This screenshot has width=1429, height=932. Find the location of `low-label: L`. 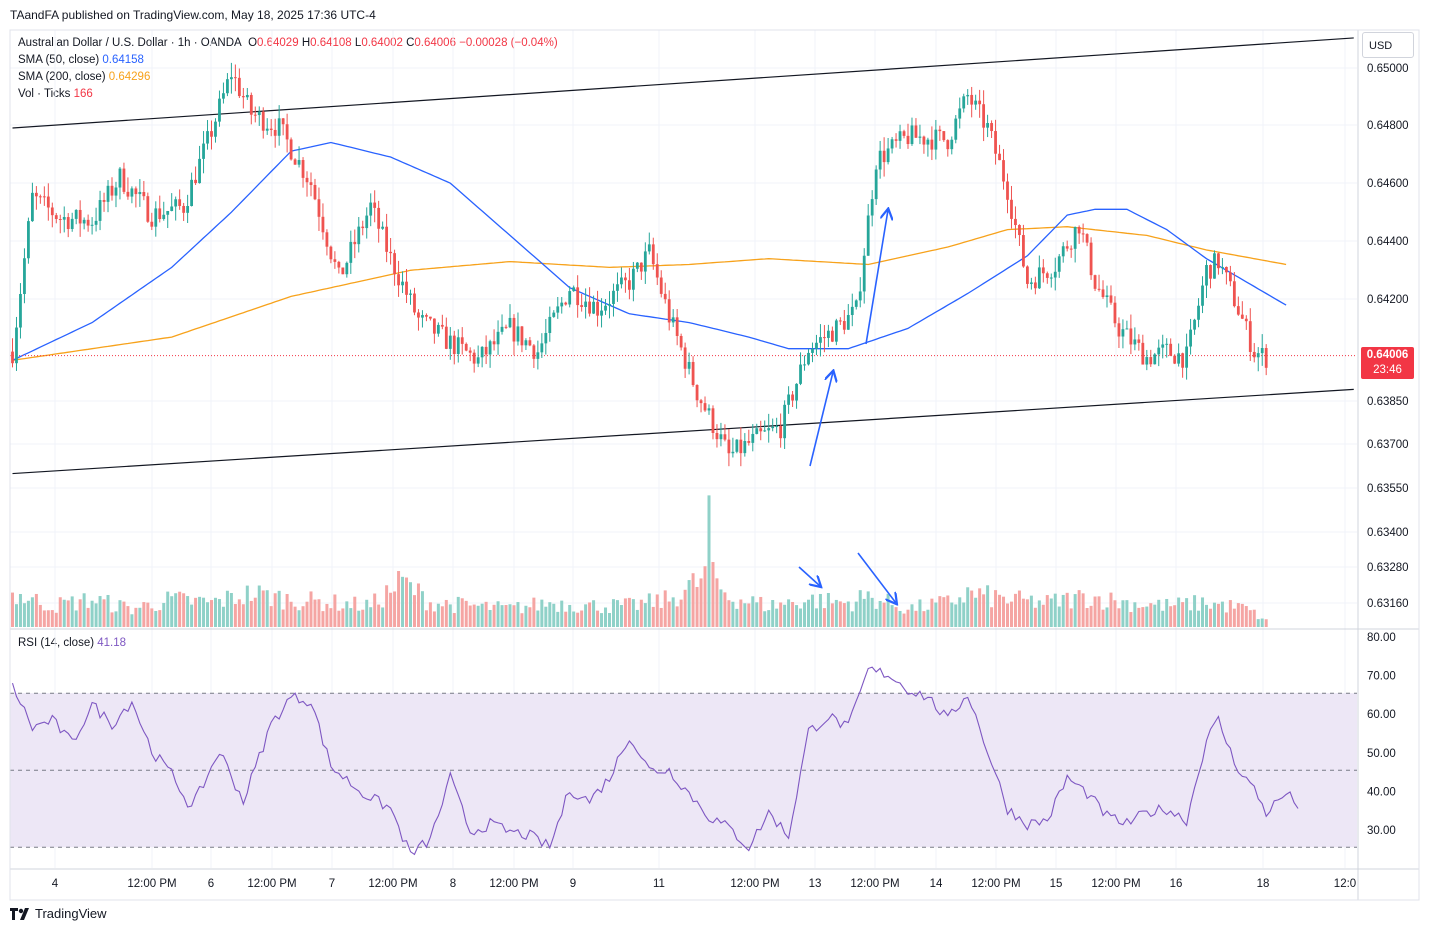

low-label: L is located at coordinates (358, 43).